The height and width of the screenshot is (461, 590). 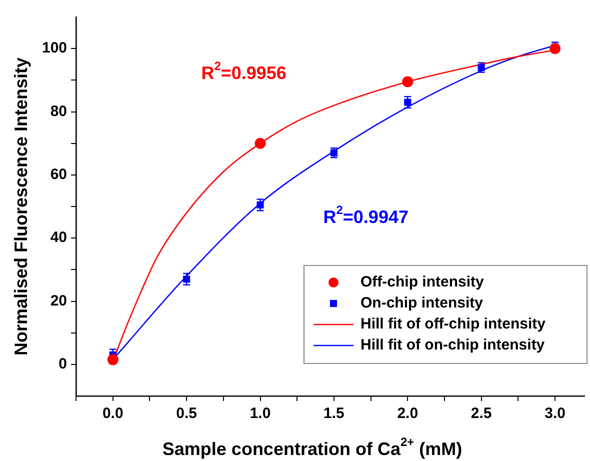 What do you see at coordinates (20, 206) in the screenshot?
I see `y-axis-title: Normalised Fluorescence Intensity` at bounding box center [20, 206].